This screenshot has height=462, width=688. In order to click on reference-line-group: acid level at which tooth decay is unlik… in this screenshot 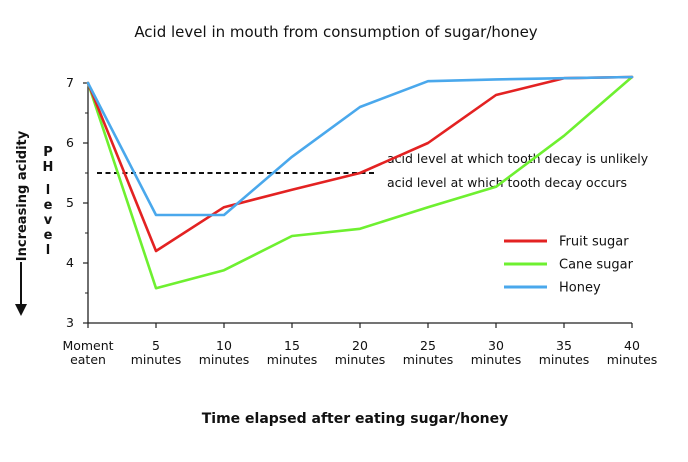, I will do `click(373, 170)`.